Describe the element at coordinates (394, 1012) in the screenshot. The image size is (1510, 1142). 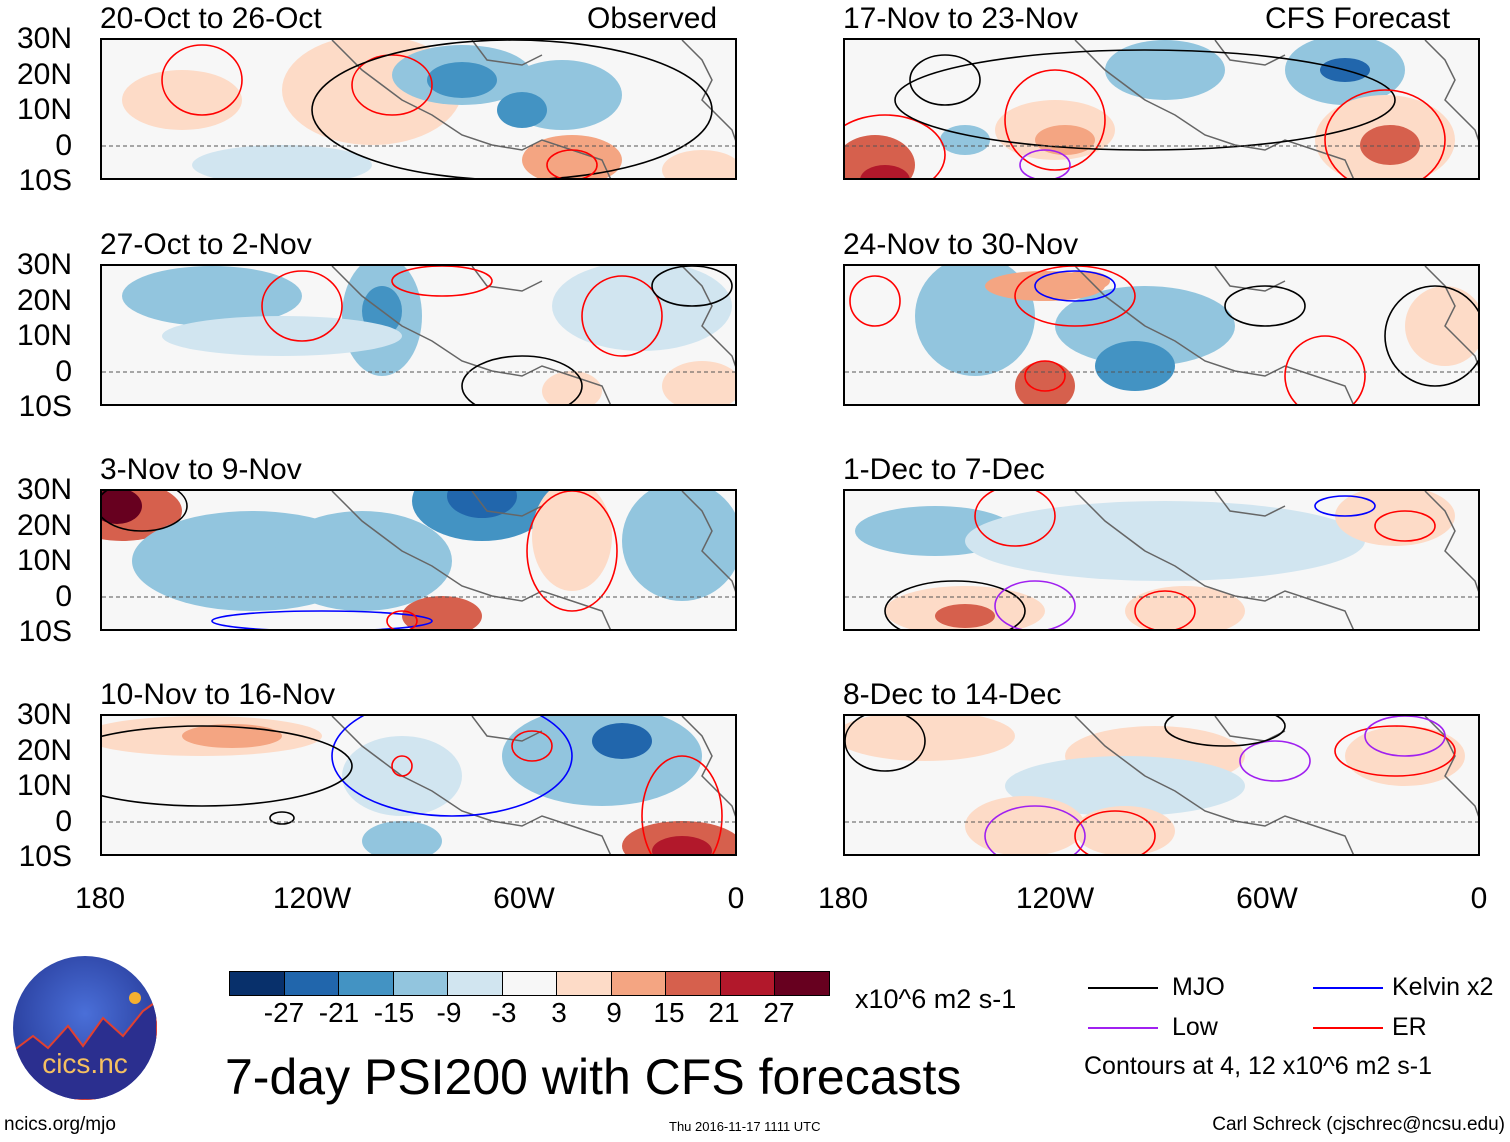
I see `colorbar-label: -15` at that location.